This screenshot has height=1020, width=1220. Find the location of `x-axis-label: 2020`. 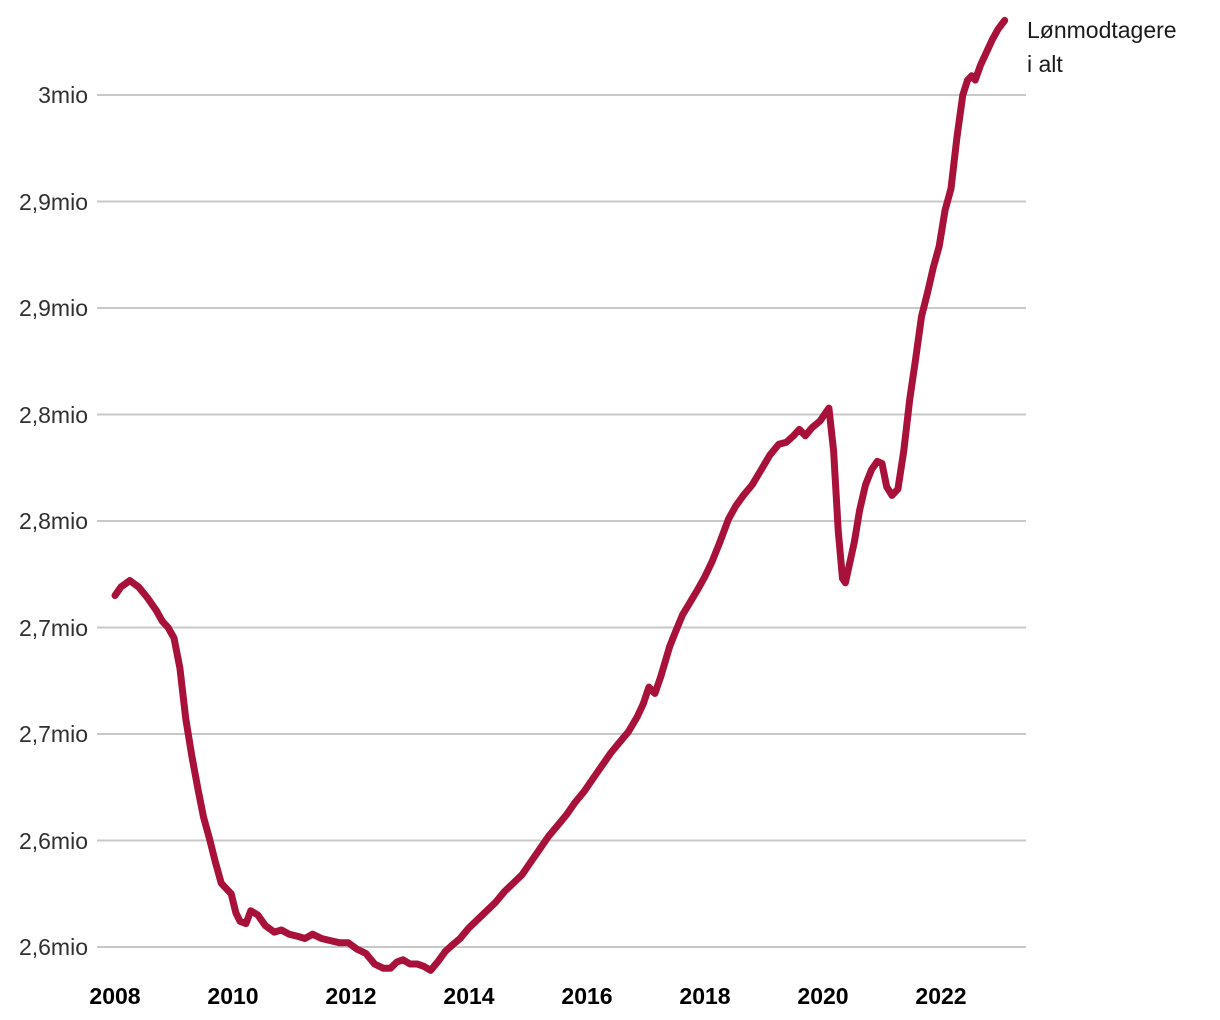

x-axis-label: 2020 is located at coordinates (823, 996).